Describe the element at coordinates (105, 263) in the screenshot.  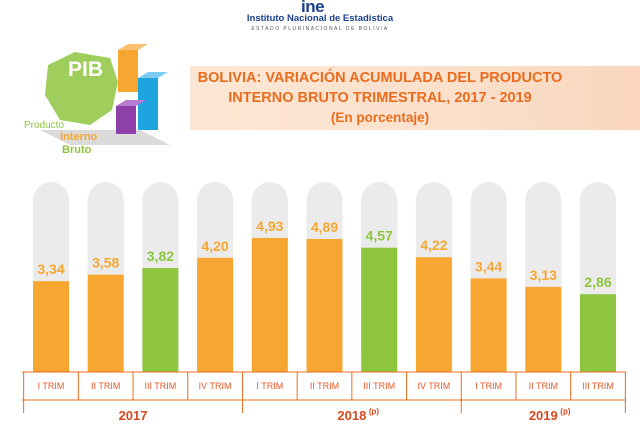
I see `bar-value-label: 3,58` at that location.